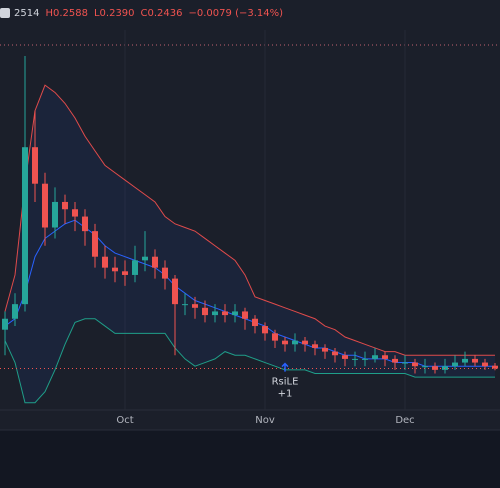  Describe the element at coordinates (236, 13) in the screenshot. I see `ohlc-label: −0.0079 (−3.14%)` at that location.